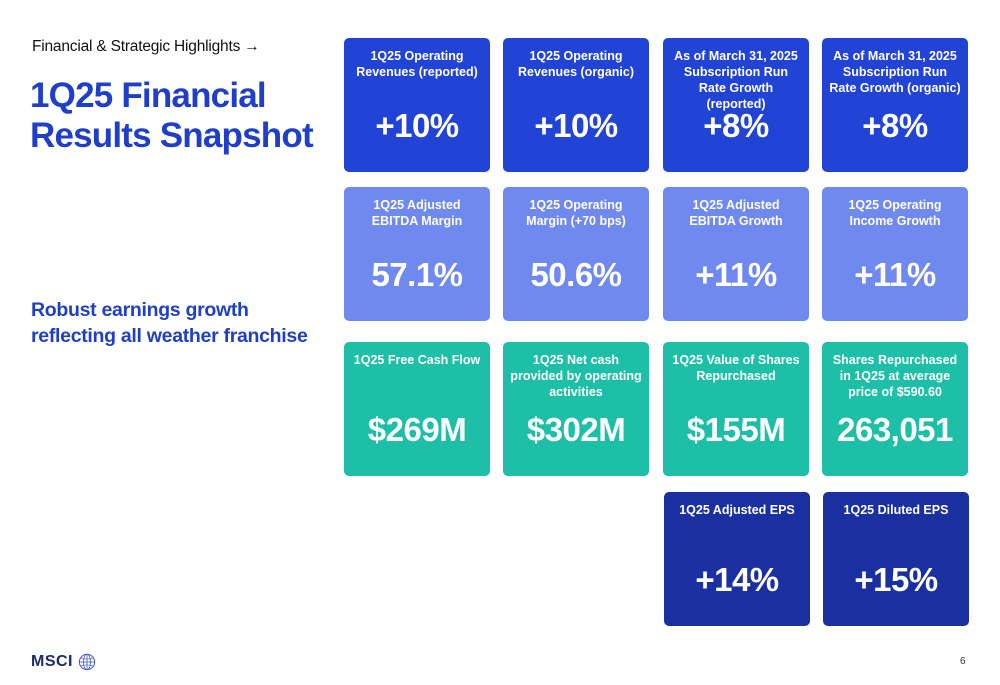 The height and width of the screenshot is (685, 1000). I want to click on tile-label: 1Q25 Adjusted EBITDA Growth, so click(736, 213).